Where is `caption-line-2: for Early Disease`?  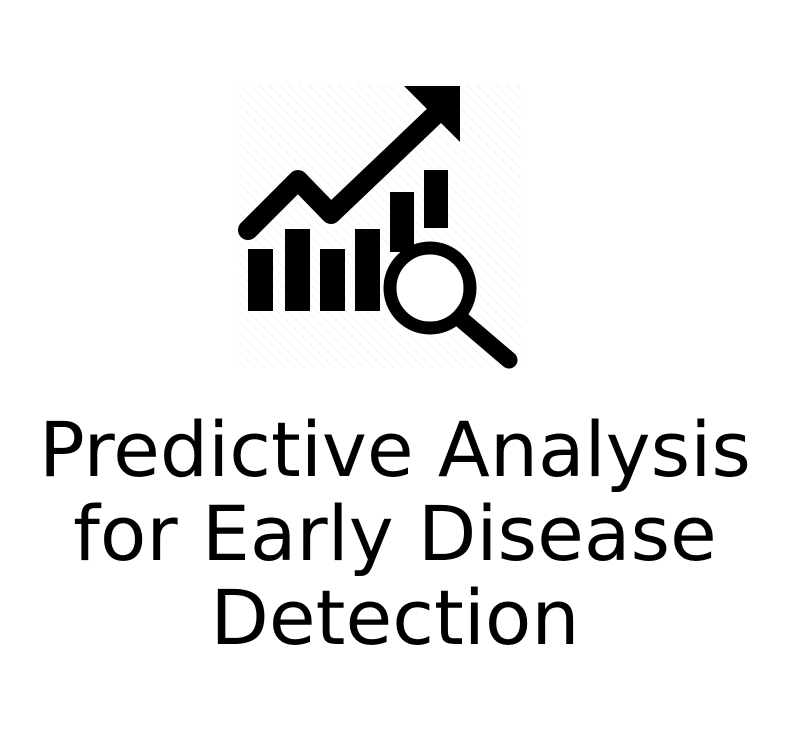
caption-line-2: for Early Disease is located at coordinates (395, 533).